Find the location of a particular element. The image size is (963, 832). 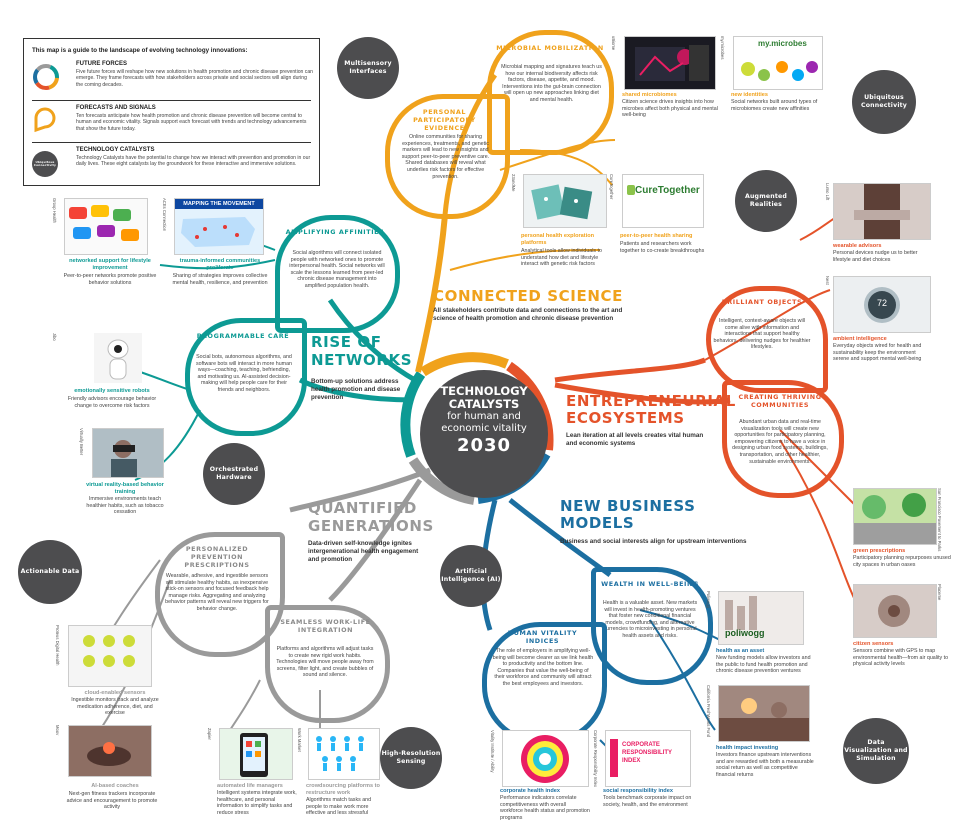

signal-peer-sharing-source: CureTogether is located at coordinates (611, 187).